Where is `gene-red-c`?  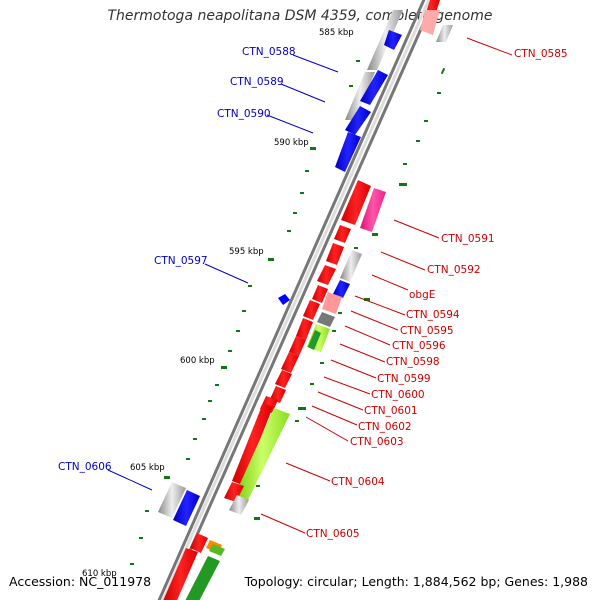
gene-red-c is located at coordinates (311, 310).